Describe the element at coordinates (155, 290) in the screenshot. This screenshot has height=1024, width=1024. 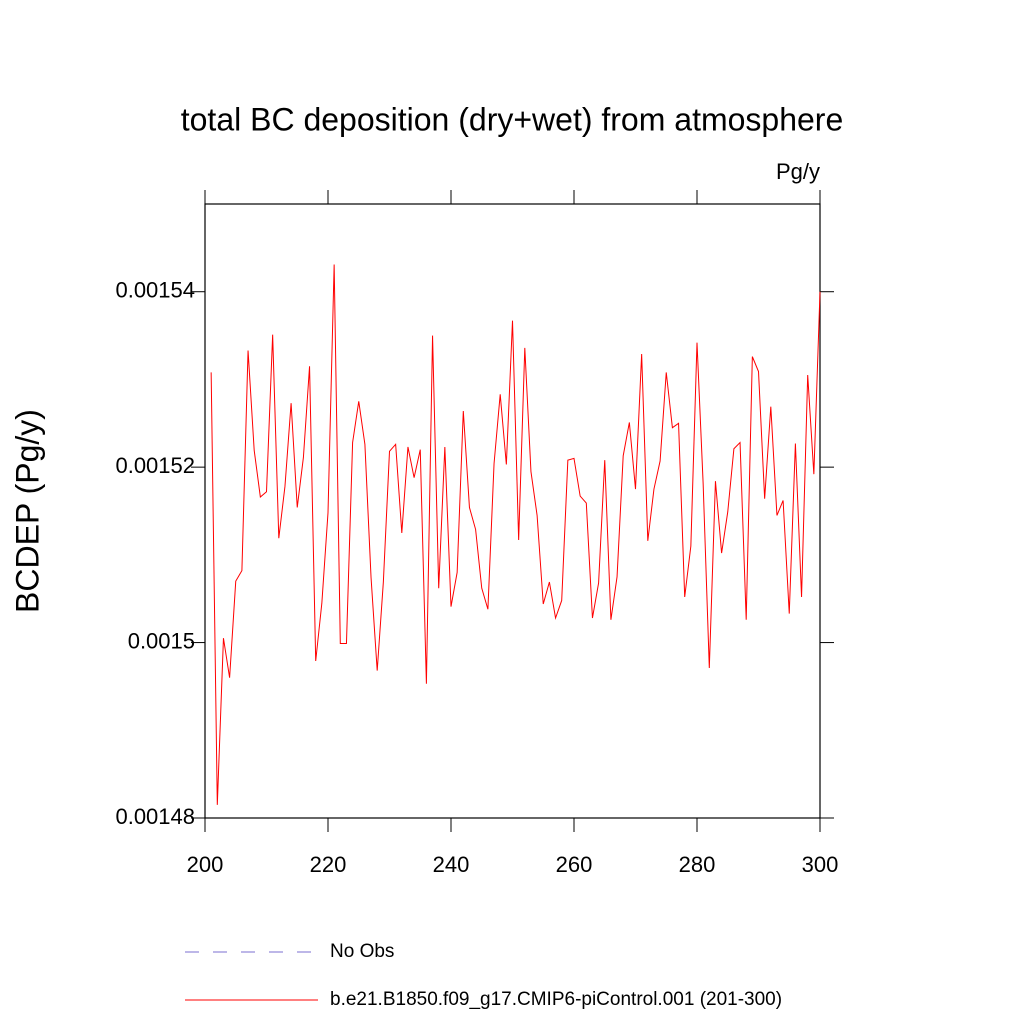
I see `y-tick-label: 0.00154` at that location.